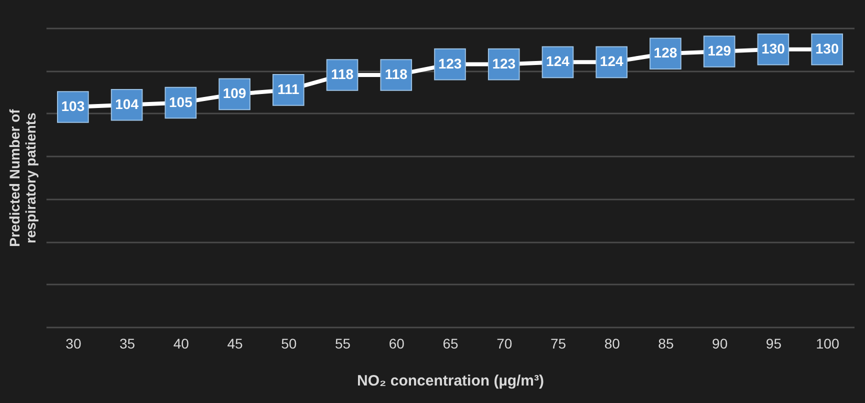  I want to click on x-axis-title: NO₂ concentration (µg/m³), so click(450, 381).